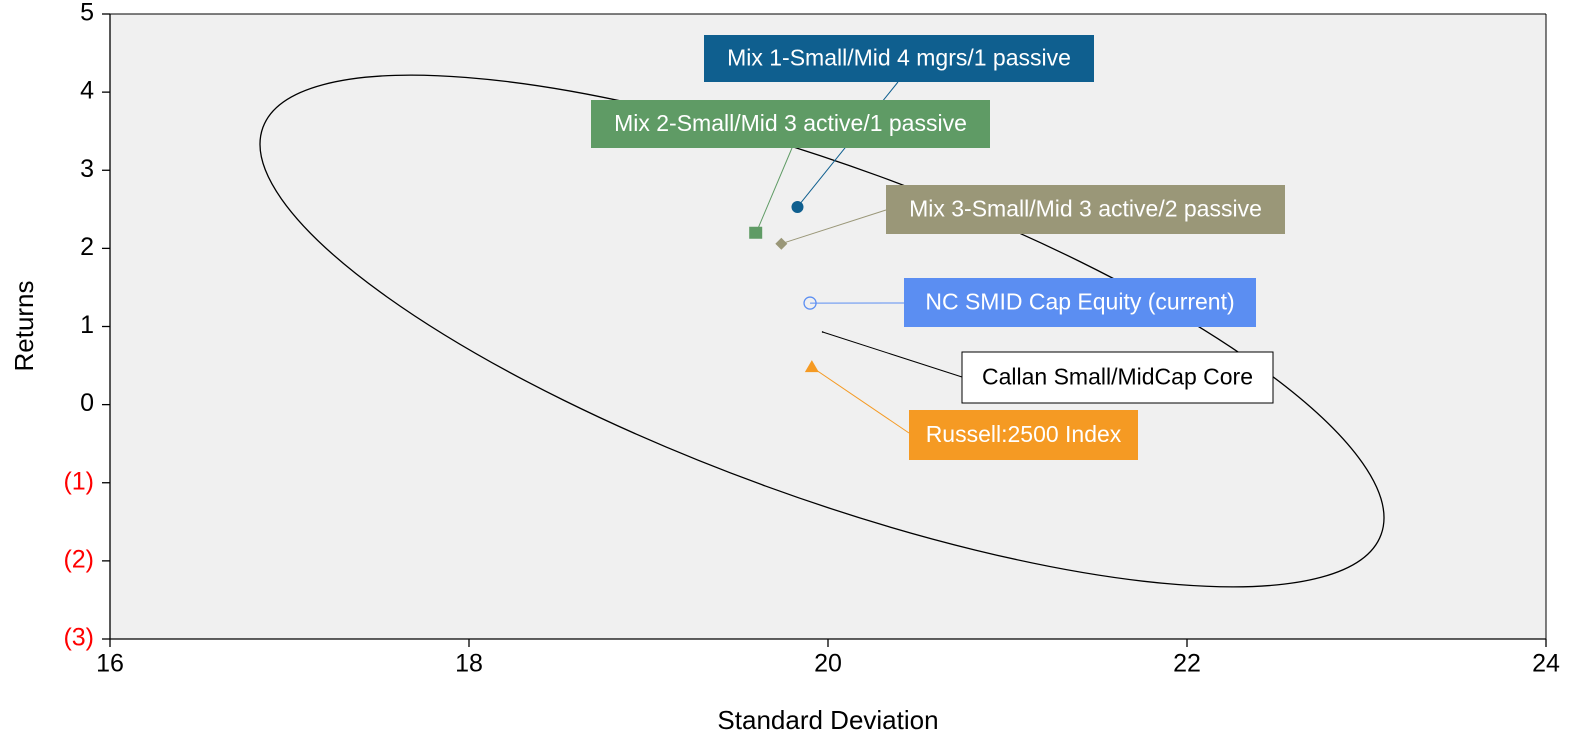  What do you see at coordinates (110, 664) in the screenshot?
I see `x-tick-label: 16` at bounding box center [110, 664].